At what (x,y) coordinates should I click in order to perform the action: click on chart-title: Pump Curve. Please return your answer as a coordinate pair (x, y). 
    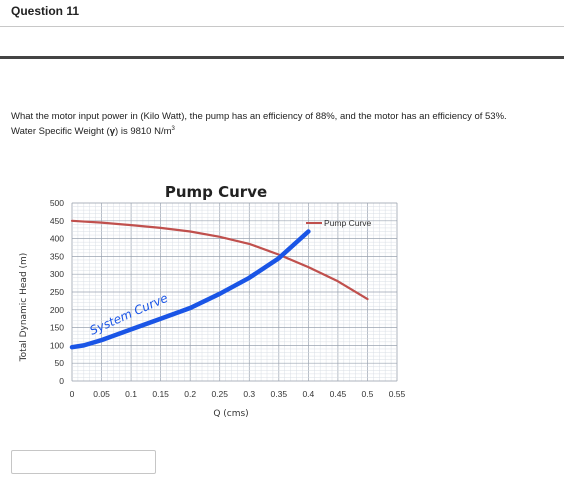
    Looking at the image, I should click on (216, 192).